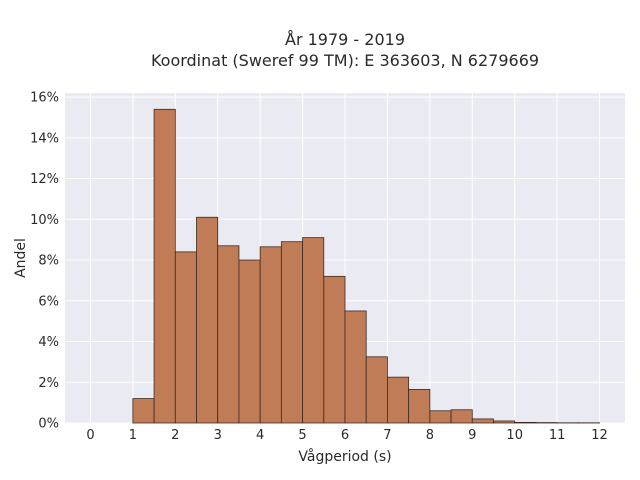 This screenshot has height=480, width=640. Describe the element at coordinates (599, 435) in the screenshot. I see `x-tick-label: 12` at that location.